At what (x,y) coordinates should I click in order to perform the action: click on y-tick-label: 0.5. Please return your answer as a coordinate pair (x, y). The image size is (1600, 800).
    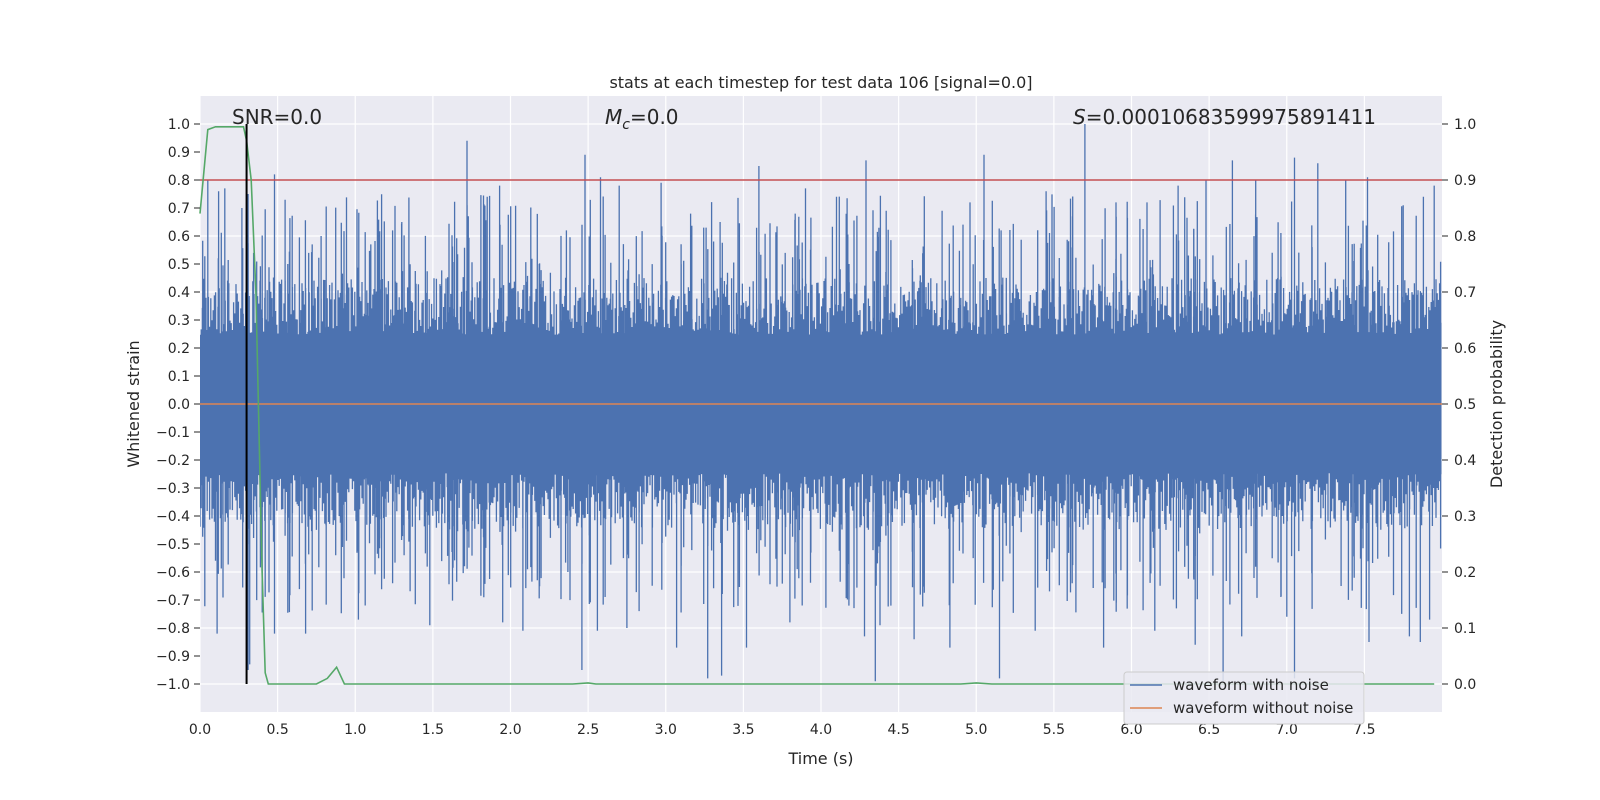
    Looking at the image, I should click on (179, 265).